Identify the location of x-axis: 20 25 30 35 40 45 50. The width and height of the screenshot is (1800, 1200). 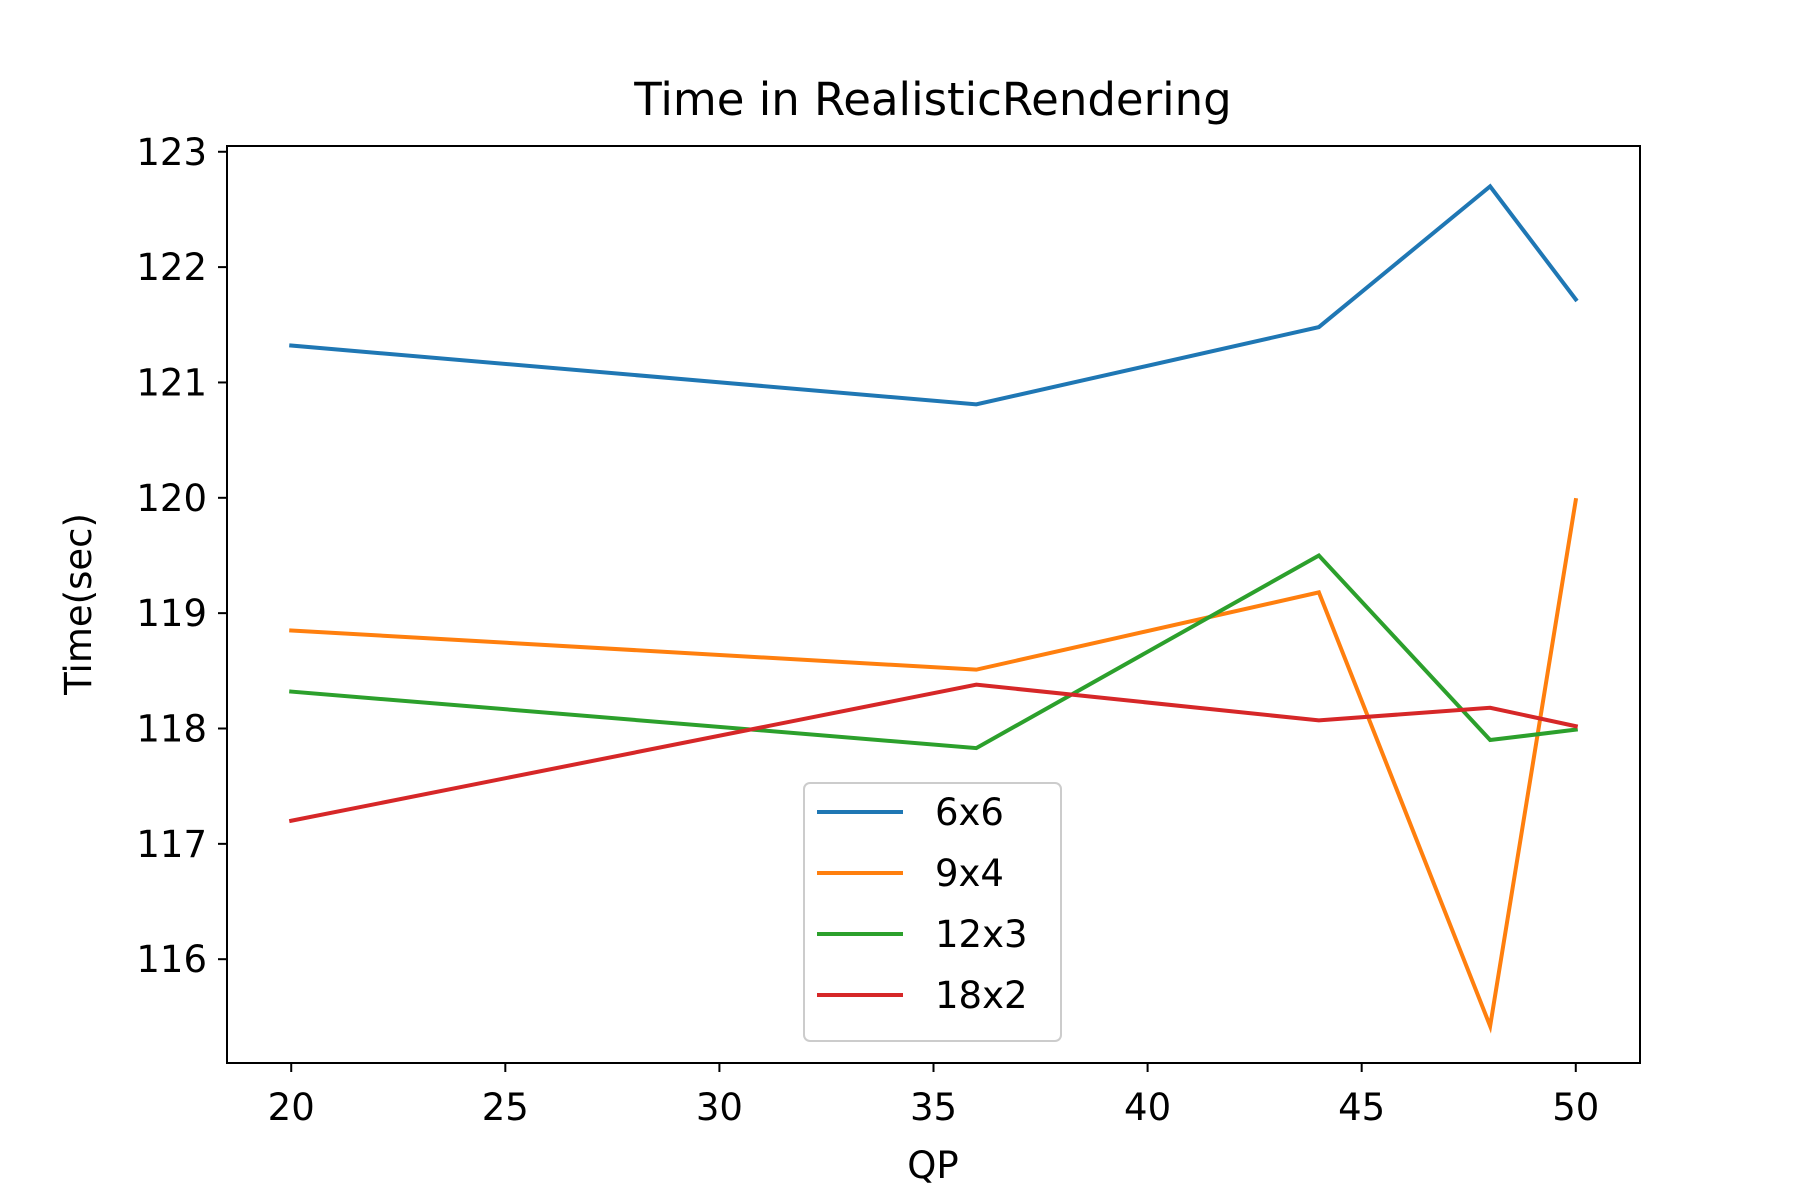
(933, 1096).